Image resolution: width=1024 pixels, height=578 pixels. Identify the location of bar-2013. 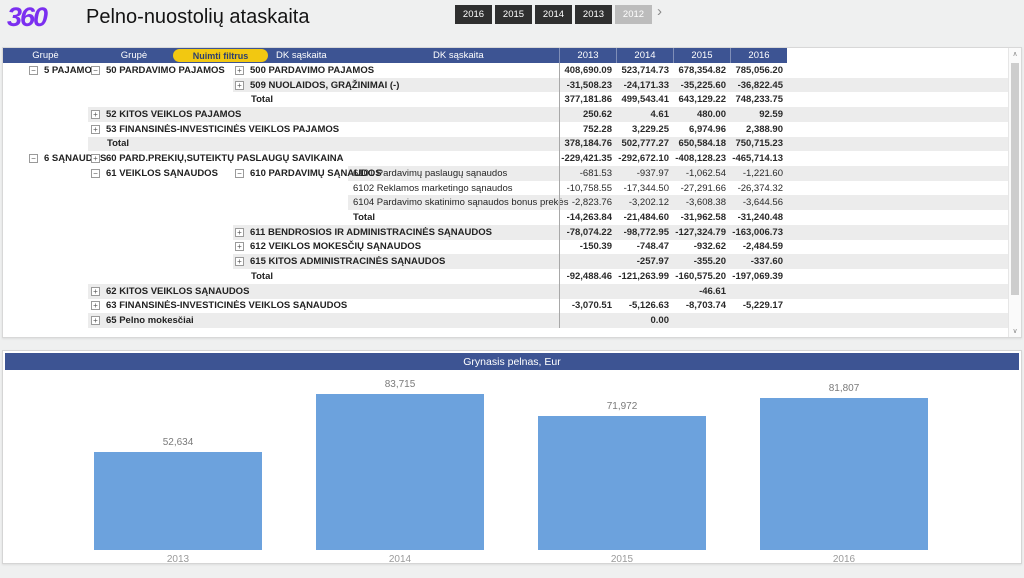
(178, 501).